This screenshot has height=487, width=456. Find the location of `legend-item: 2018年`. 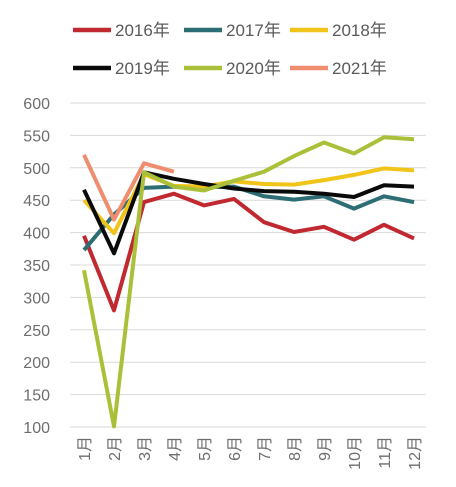

legend-item: 2018年 is located at coordinates (338, 30).